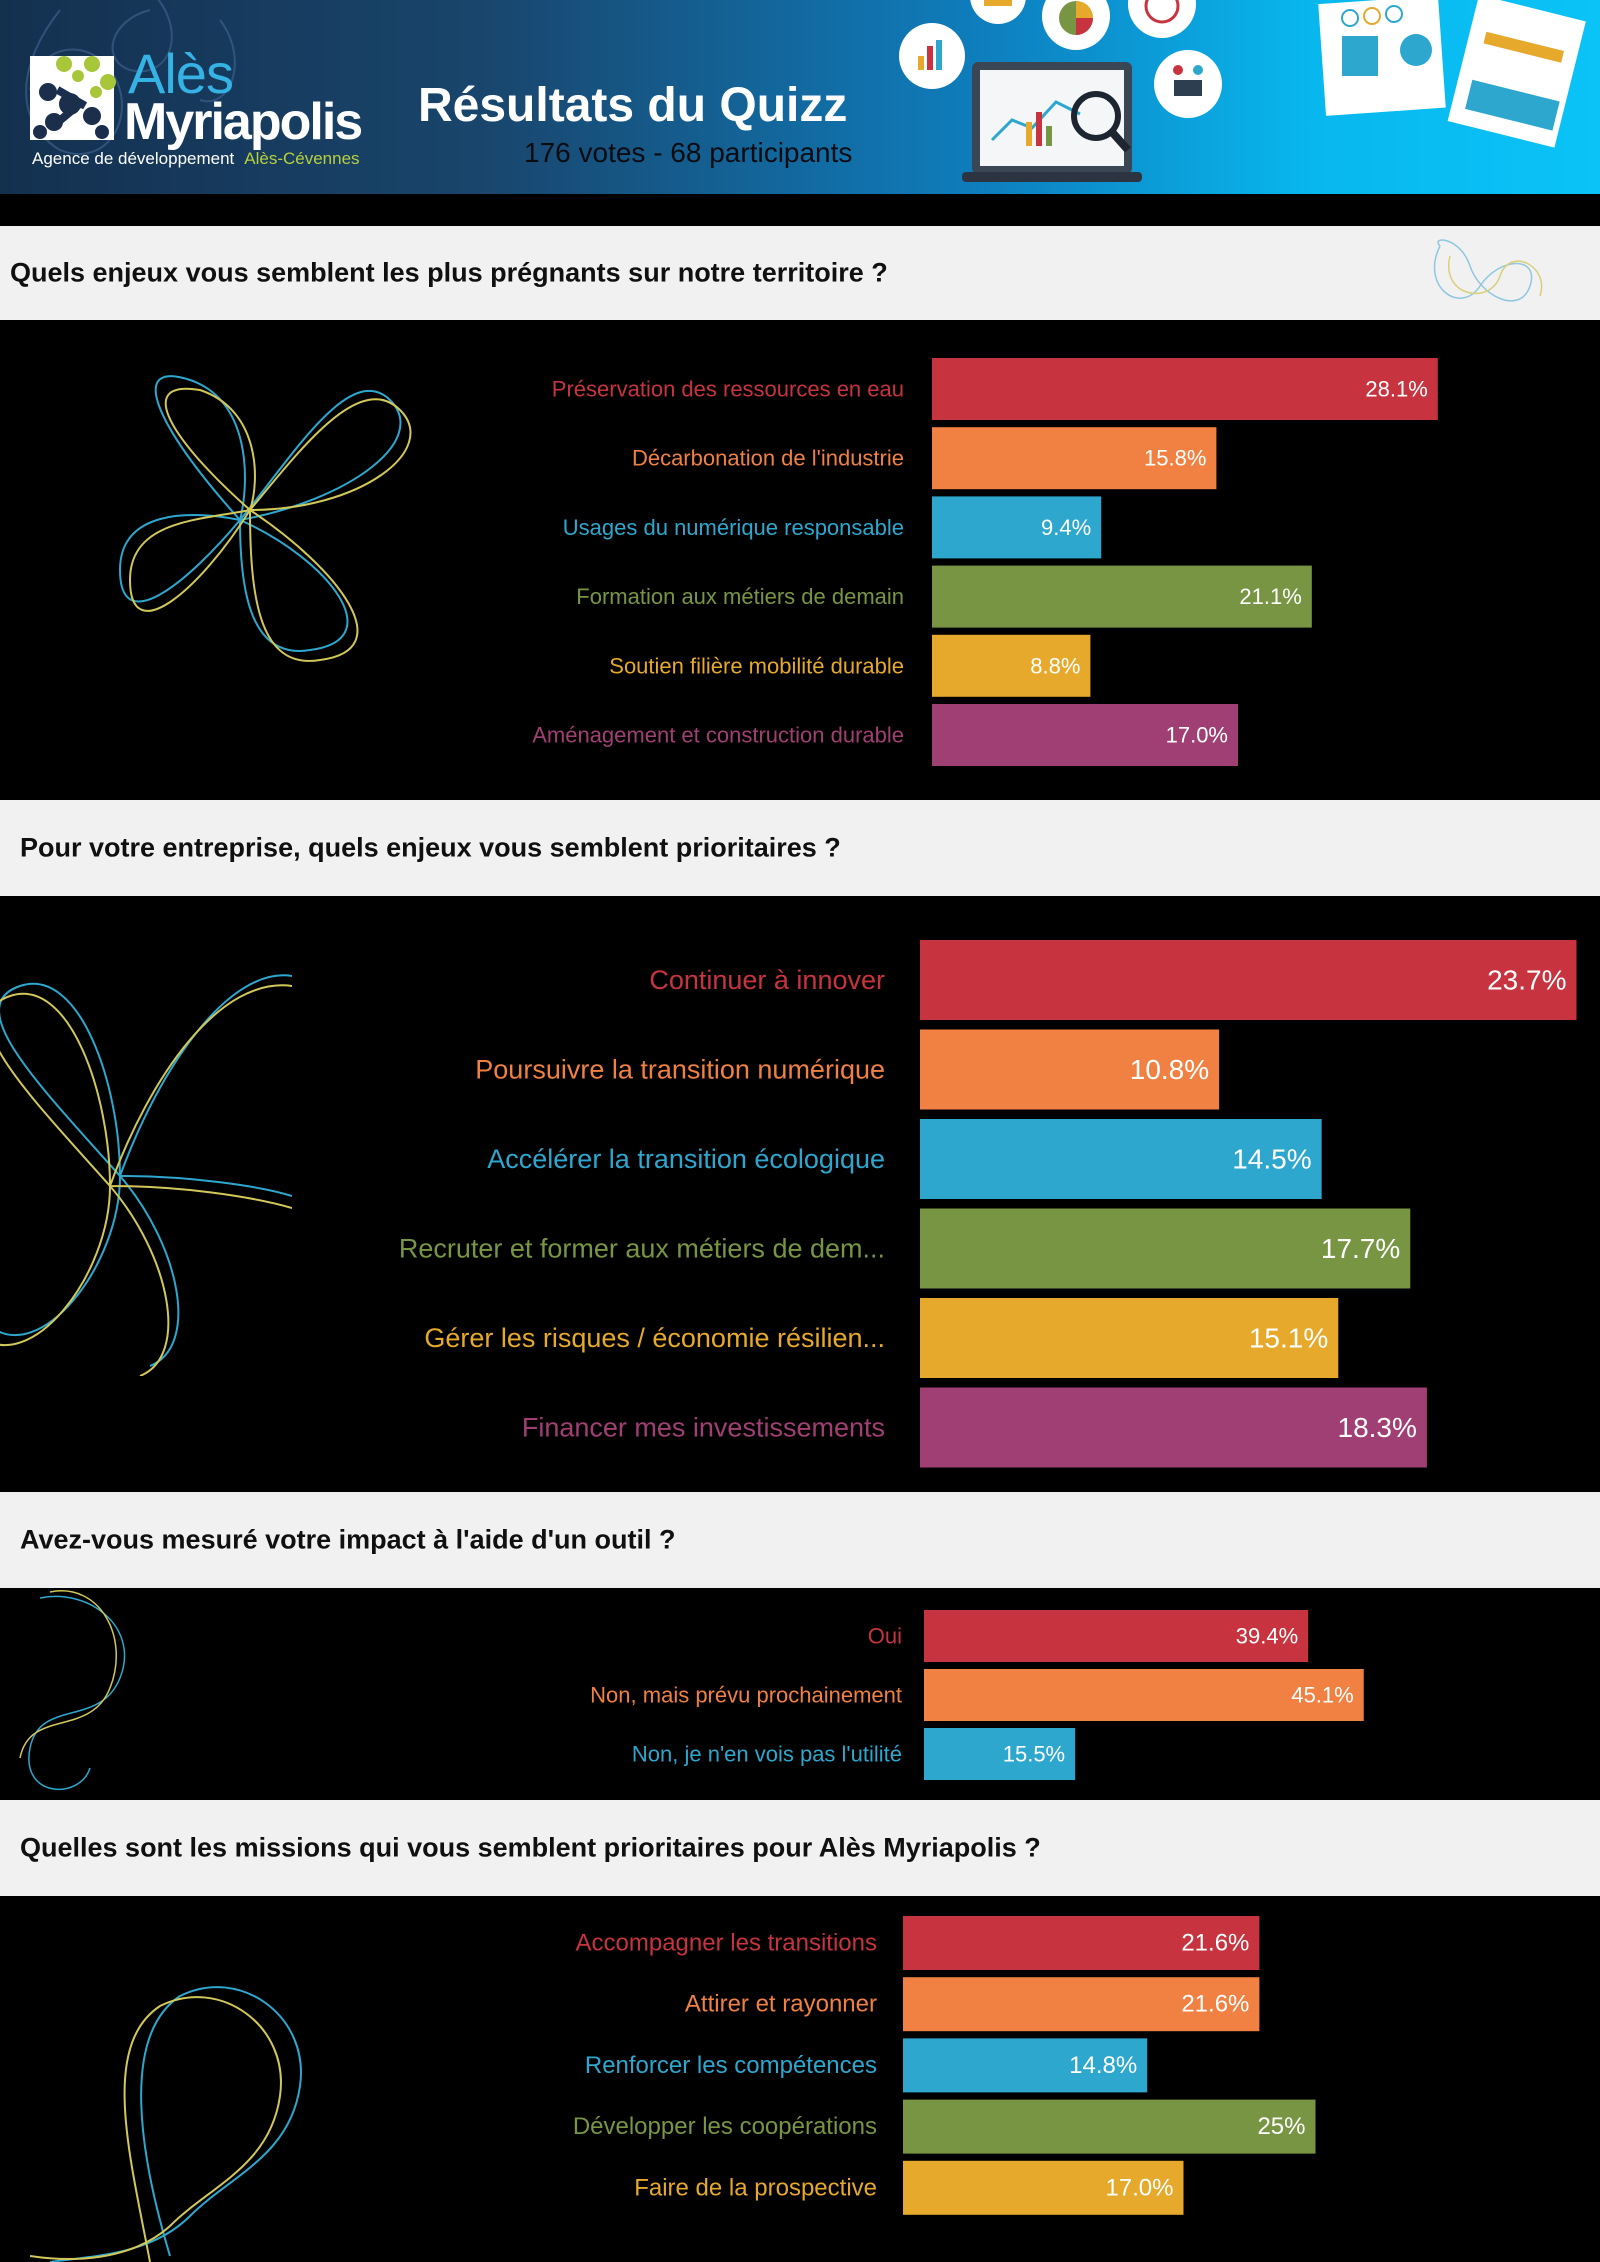 This screenshot has width=1600, height=2262. What do you see at coordinates (1052, 122) in the screenshot?
I see `laptop-icon` at bounding box center [1052, 122].